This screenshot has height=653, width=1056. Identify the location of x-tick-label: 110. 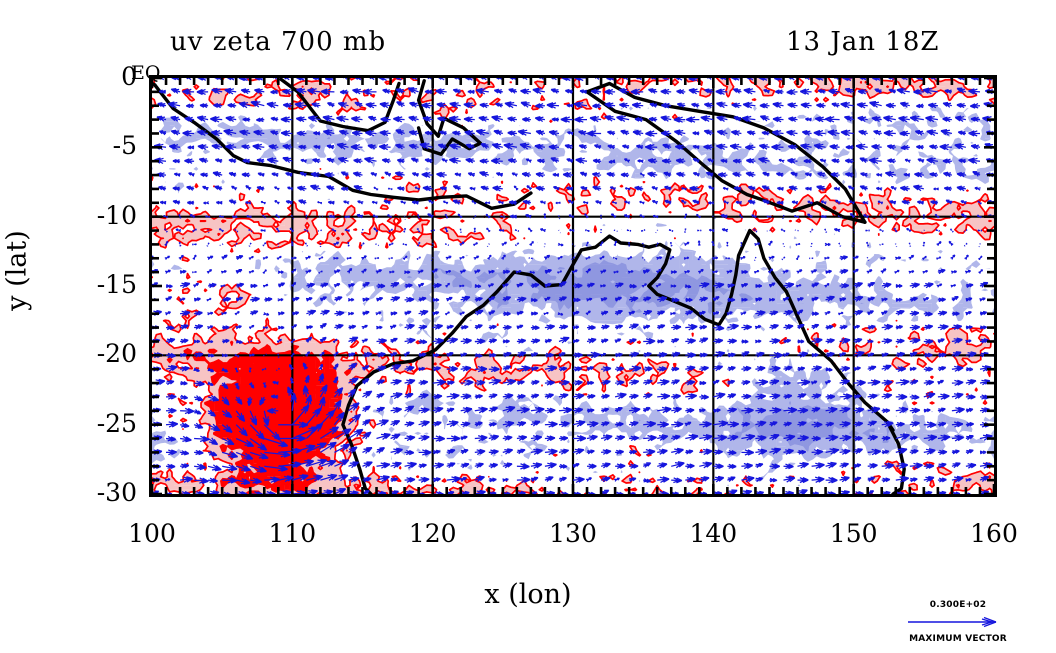
(292, 533).